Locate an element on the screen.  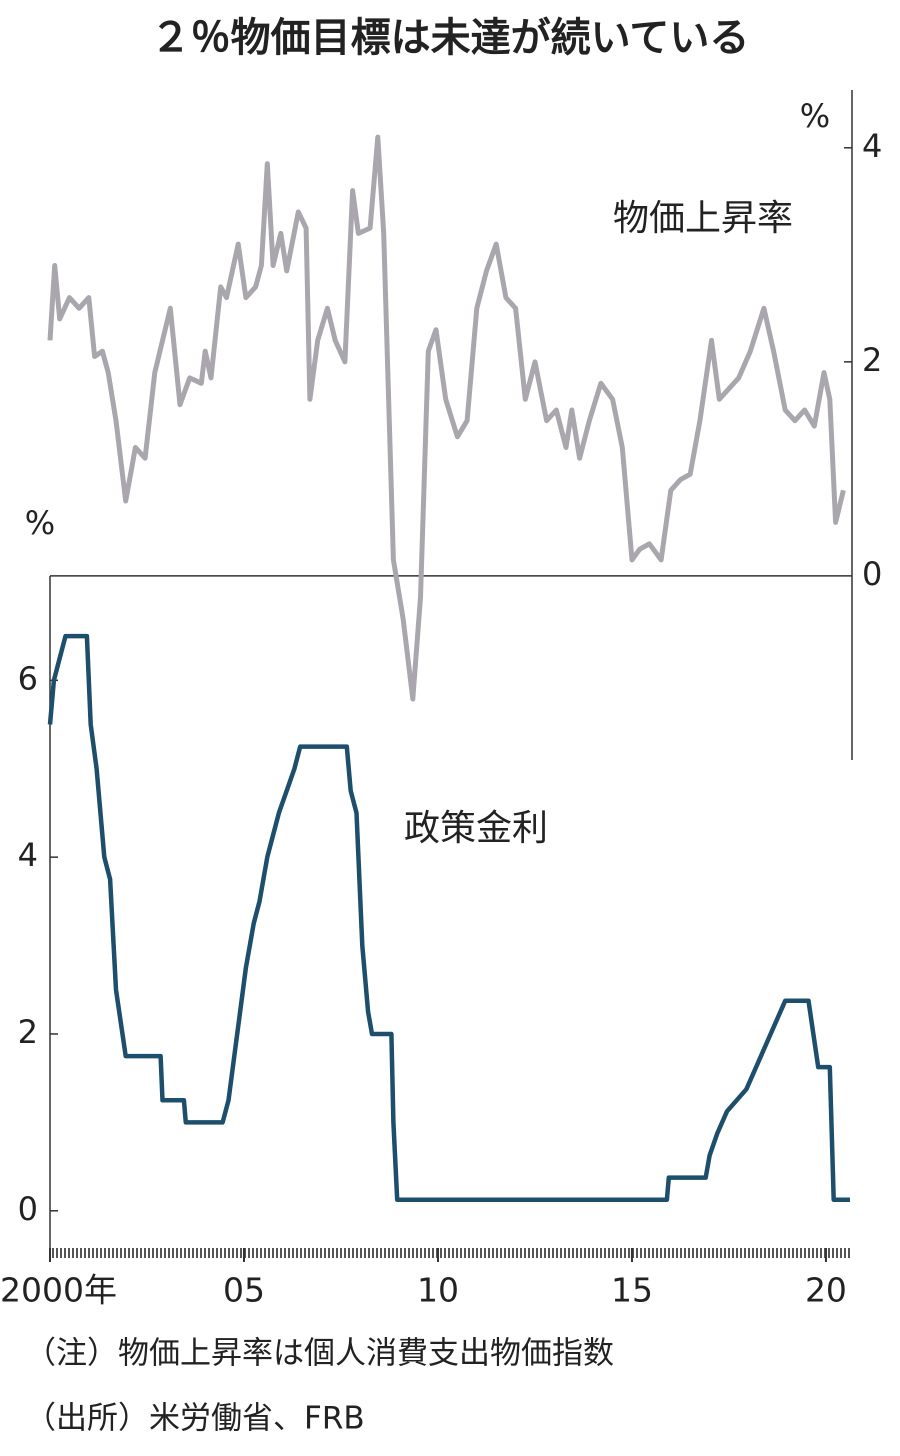
y-tick-label: 4 is located at coordinates (28, 855).